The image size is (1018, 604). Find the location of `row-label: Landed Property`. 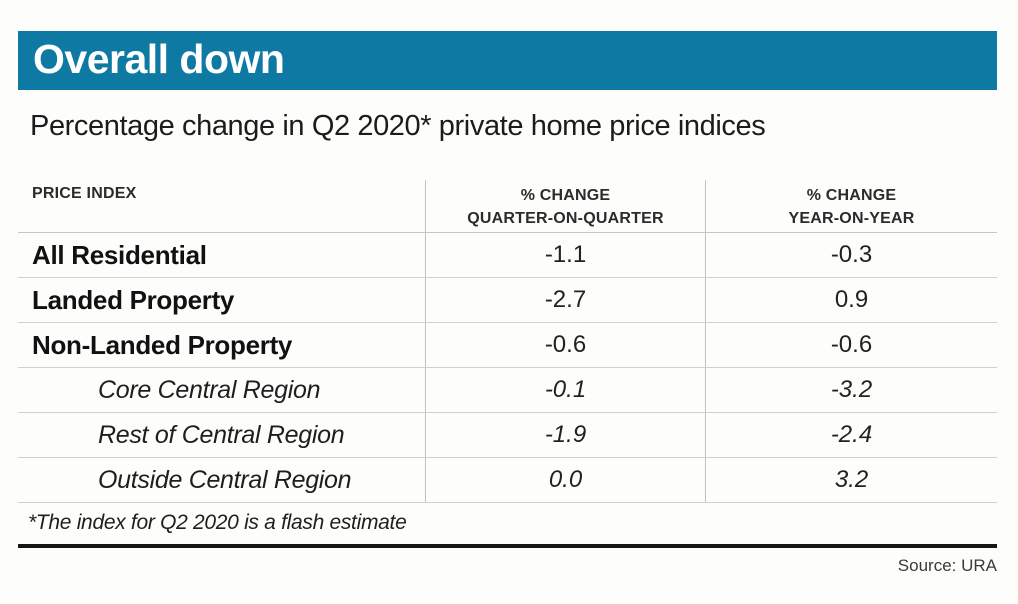

row-label: Landed Property is located at coordinates (133, 299).